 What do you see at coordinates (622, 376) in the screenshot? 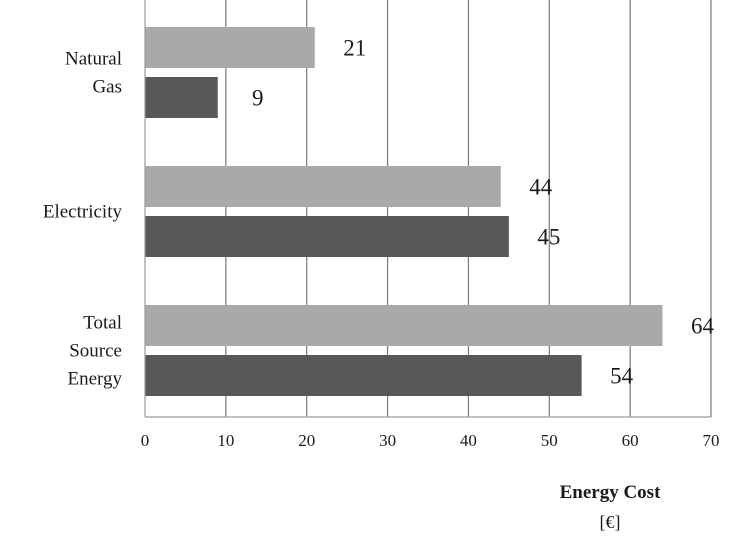
I see `data-label: 54` at bounding box center [622, 376].